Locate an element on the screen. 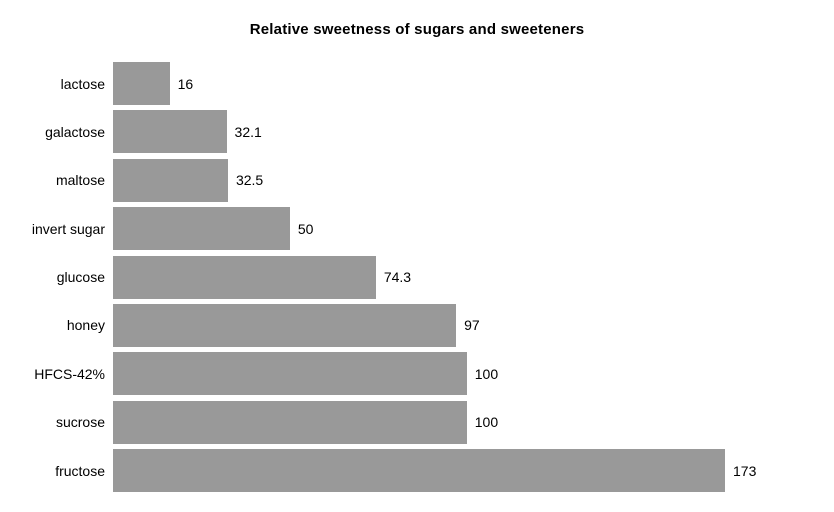 The height and width of the screenshot is (512, 834). category-label: glucose is located at coordinates (80, 277).